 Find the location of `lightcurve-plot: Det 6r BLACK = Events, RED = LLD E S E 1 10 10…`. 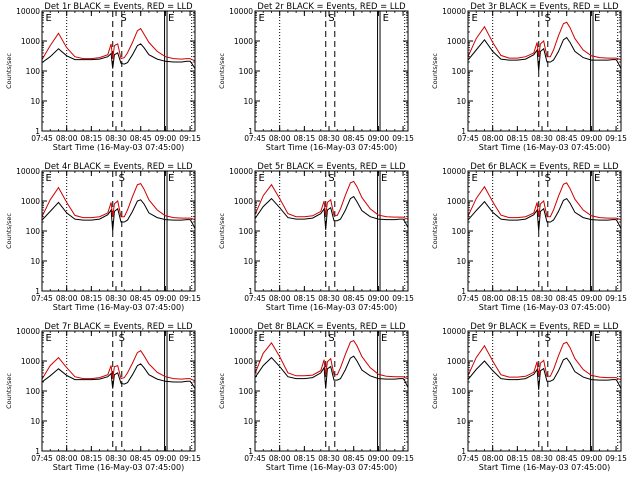

lightcurve-plot: Det 6r BLACK = Events, RED = LLD E S E 1 10 10… is located at coordinates (529, 236).